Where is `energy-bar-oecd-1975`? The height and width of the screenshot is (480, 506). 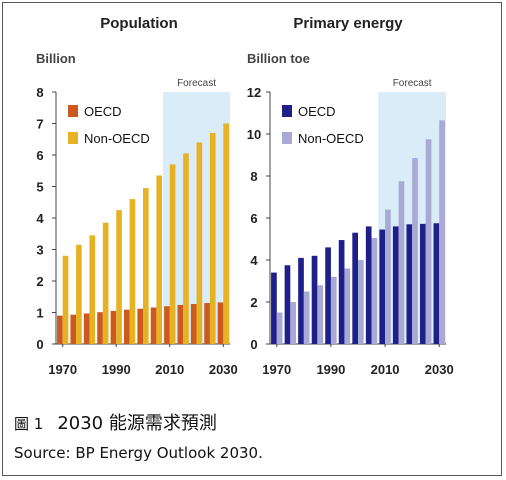
energy-bar-oecd-1975 is located at coordinates (287, 304).